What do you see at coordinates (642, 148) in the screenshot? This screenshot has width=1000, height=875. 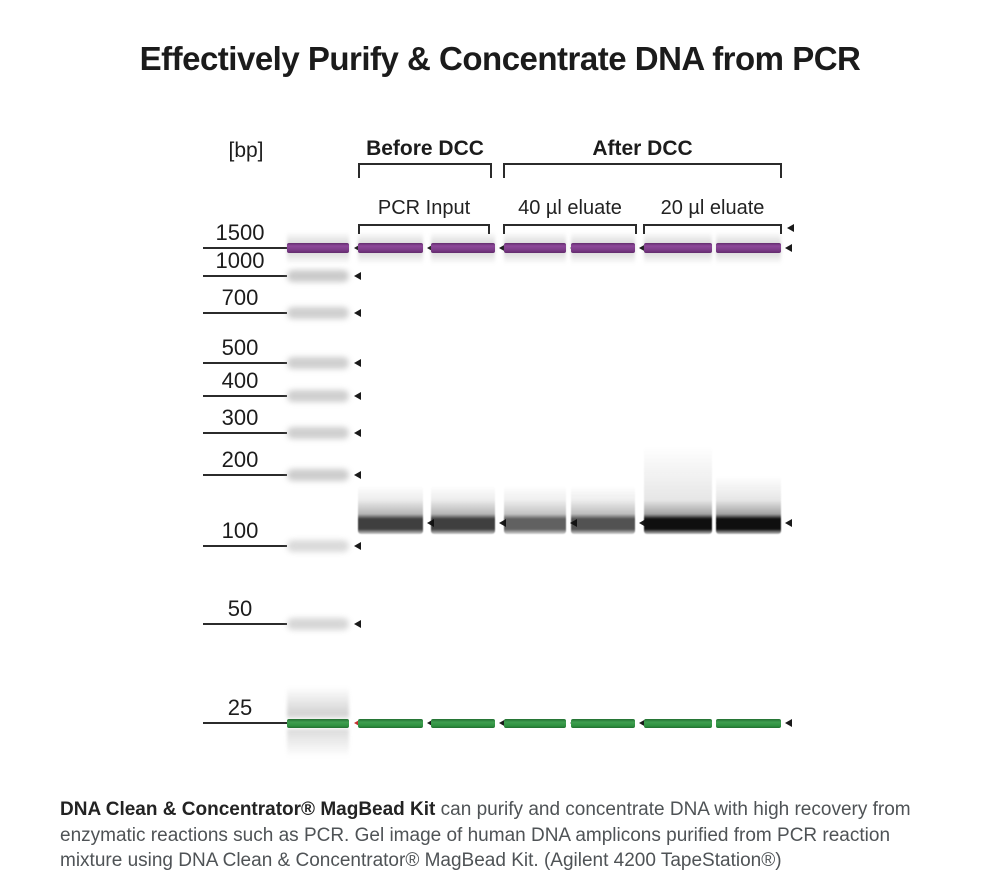 I see `condition-group-label: After DCC` at bounding box center [642, 148].